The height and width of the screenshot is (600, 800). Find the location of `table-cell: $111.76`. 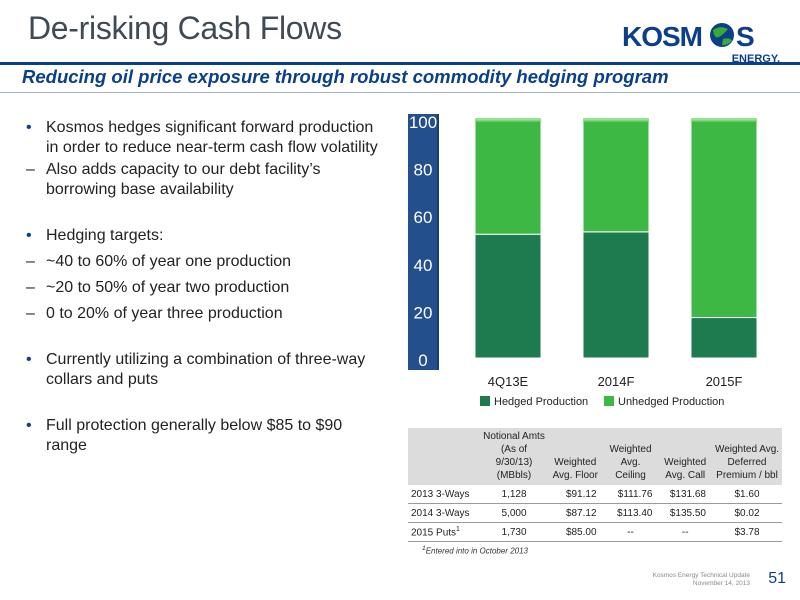

table-cell: $111.76 is located at coordinates (635, 494).